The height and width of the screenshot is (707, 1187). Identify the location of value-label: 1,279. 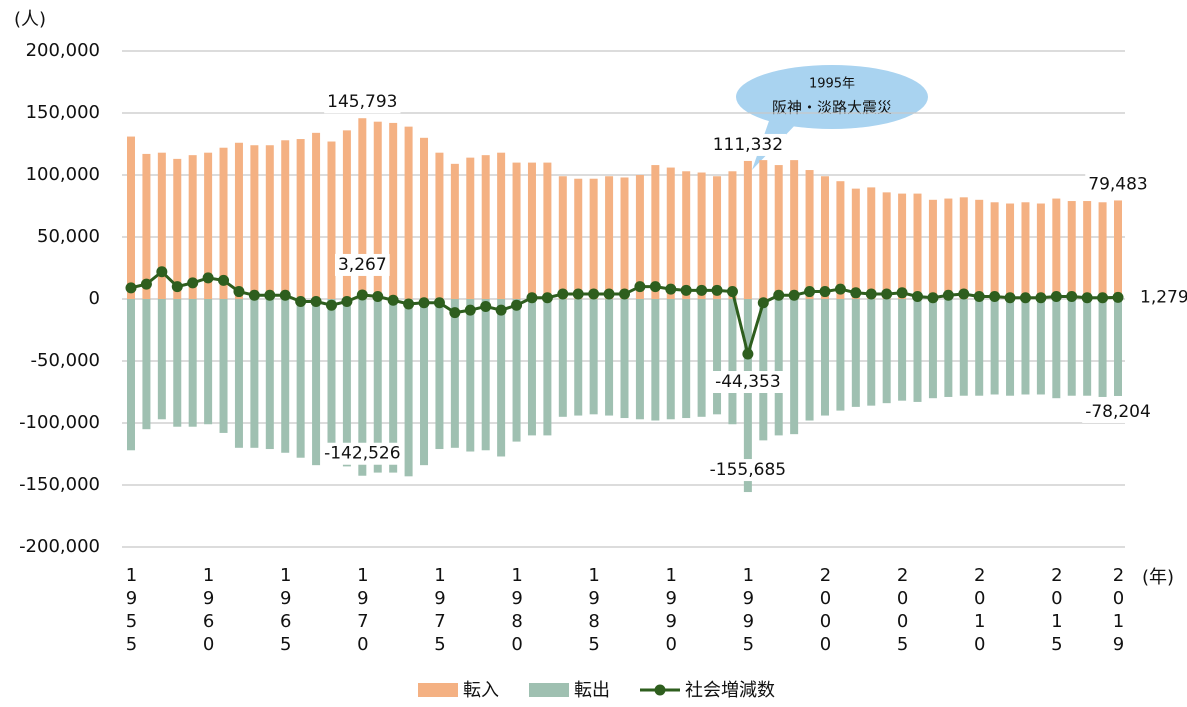
(1163, 297).